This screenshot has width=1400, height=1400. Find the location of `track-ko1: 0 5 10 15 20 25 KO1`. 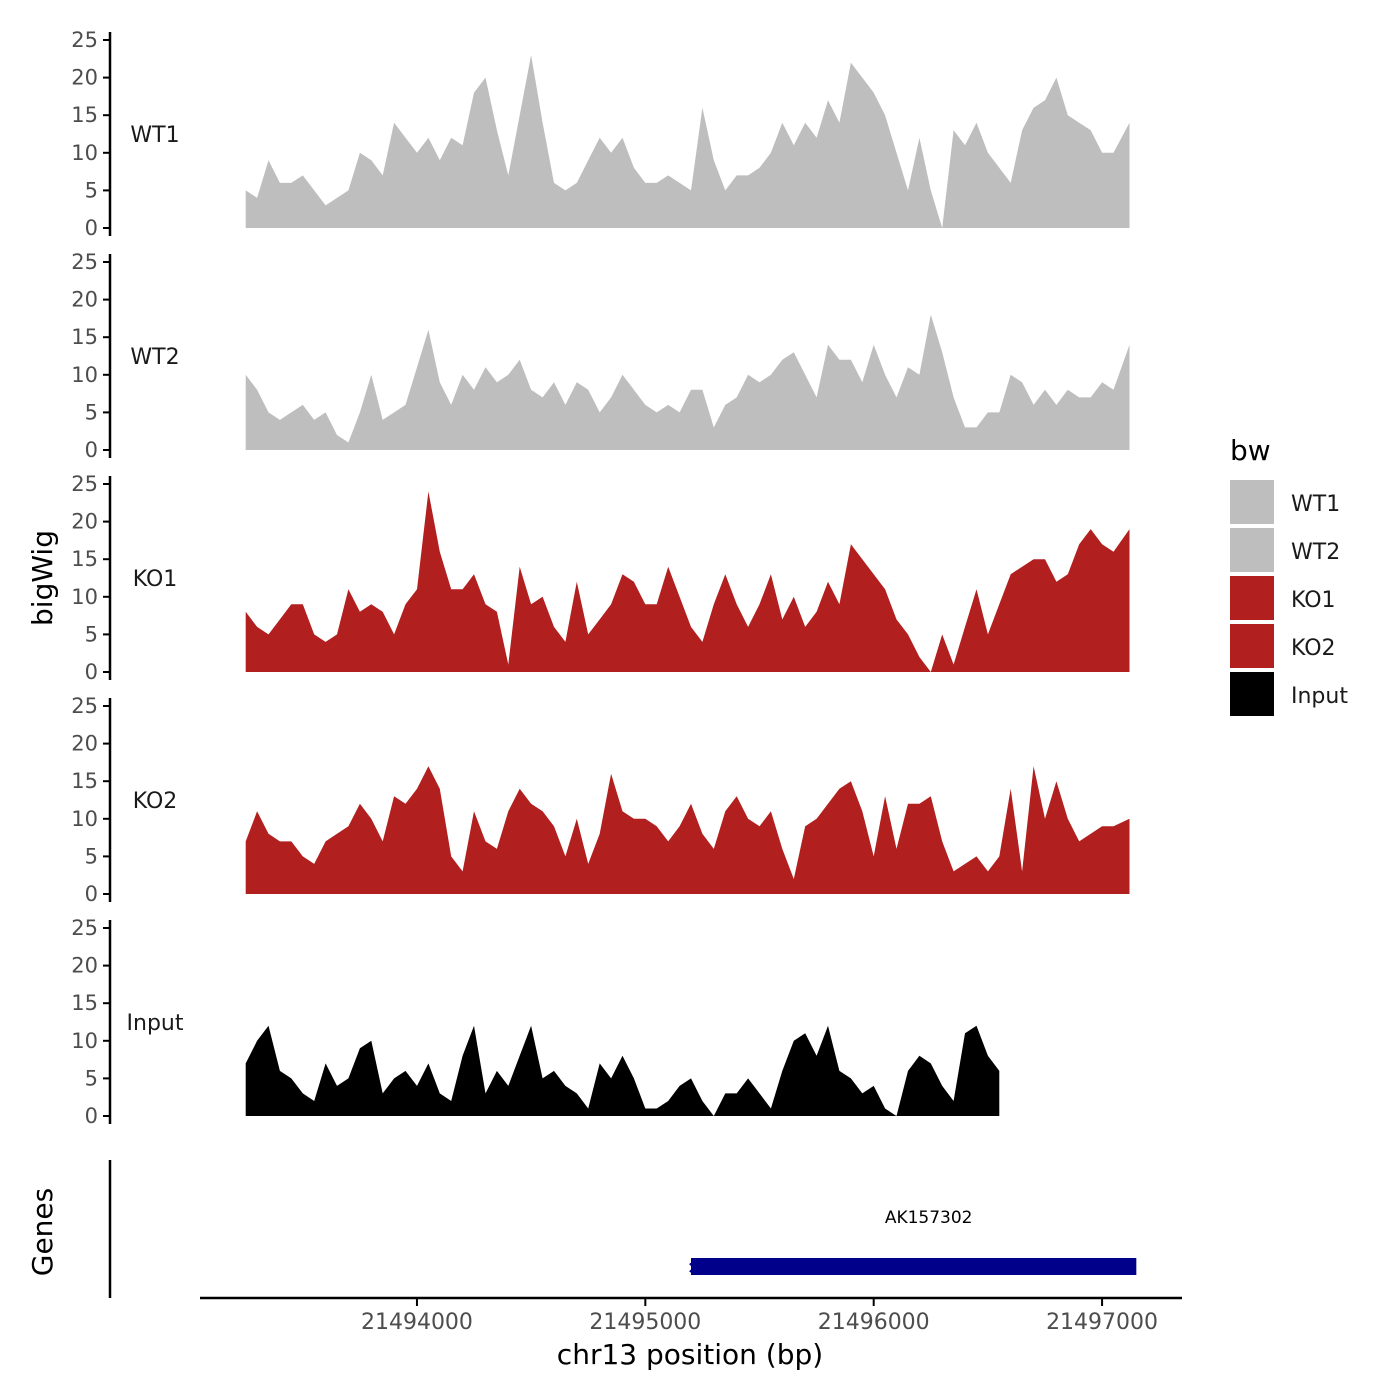

track-ko1: 0 5 10 15 20 25 KO1 is located at coordinates (600, 578).